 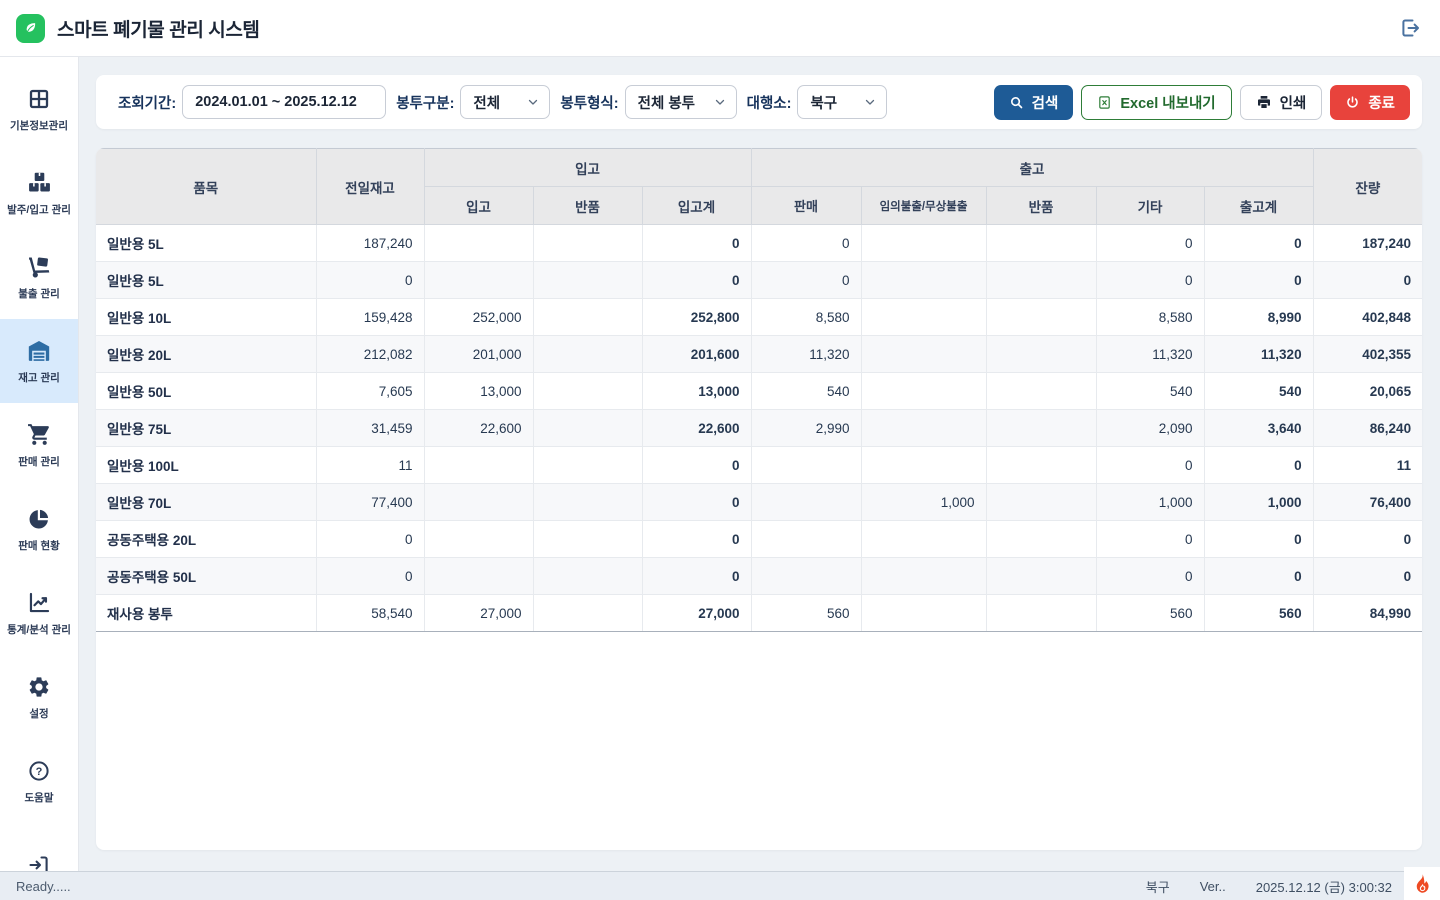 What do you see at coordinates (370, 391) in the screenshot?
I see `value-cell: 7,605` at bounding box center [370, 391].